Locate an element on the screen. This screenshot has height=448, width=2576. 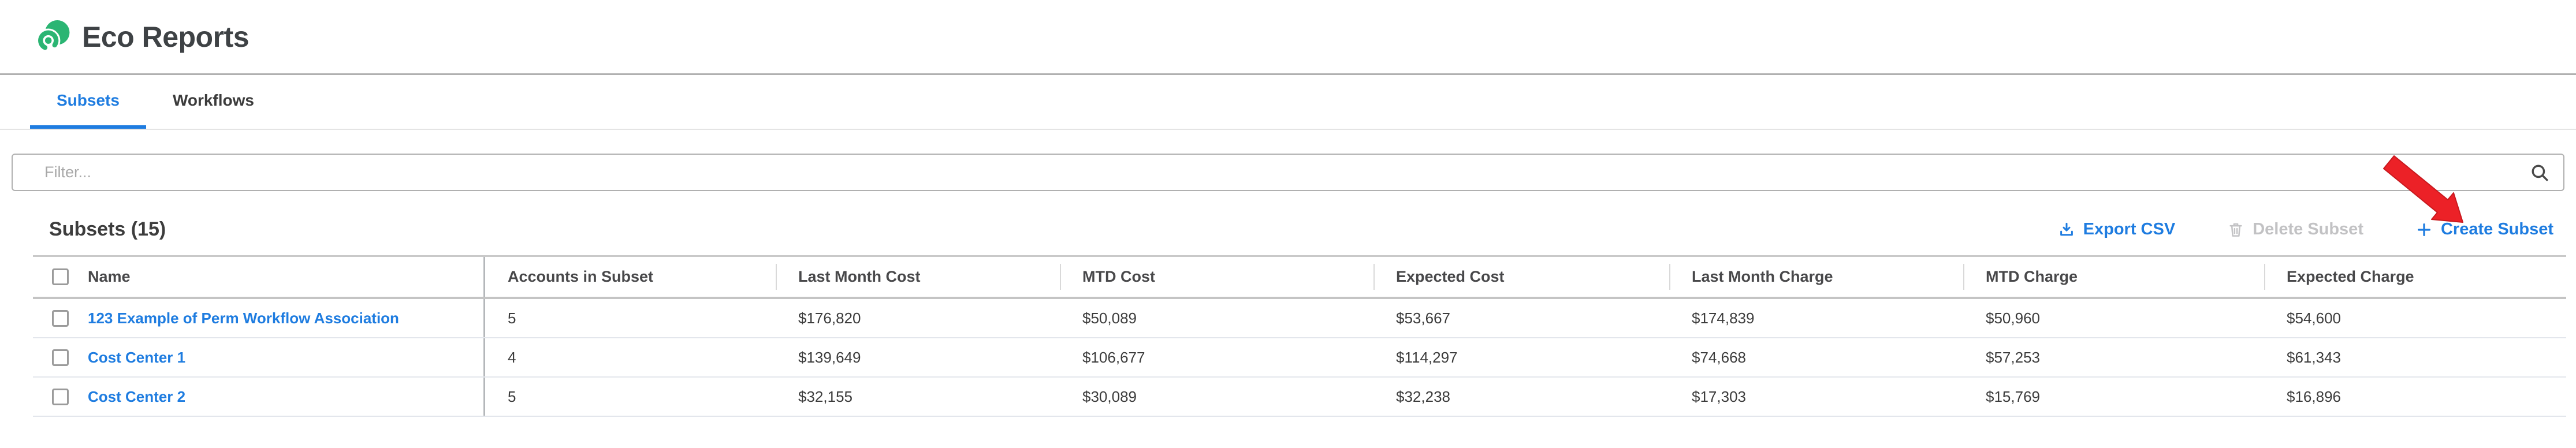
subsets-count-heading: Subsets (15) is located at coordinates (108, 229).